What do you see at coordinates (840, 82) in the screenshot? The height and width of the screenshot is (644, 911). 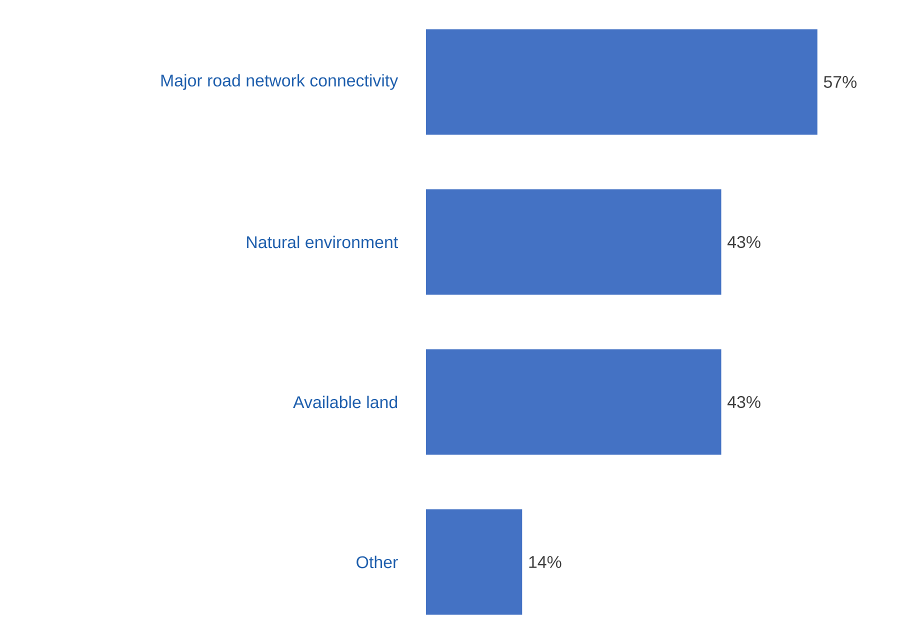 I see `data-label: 57%` at bounding box center [840, 82].